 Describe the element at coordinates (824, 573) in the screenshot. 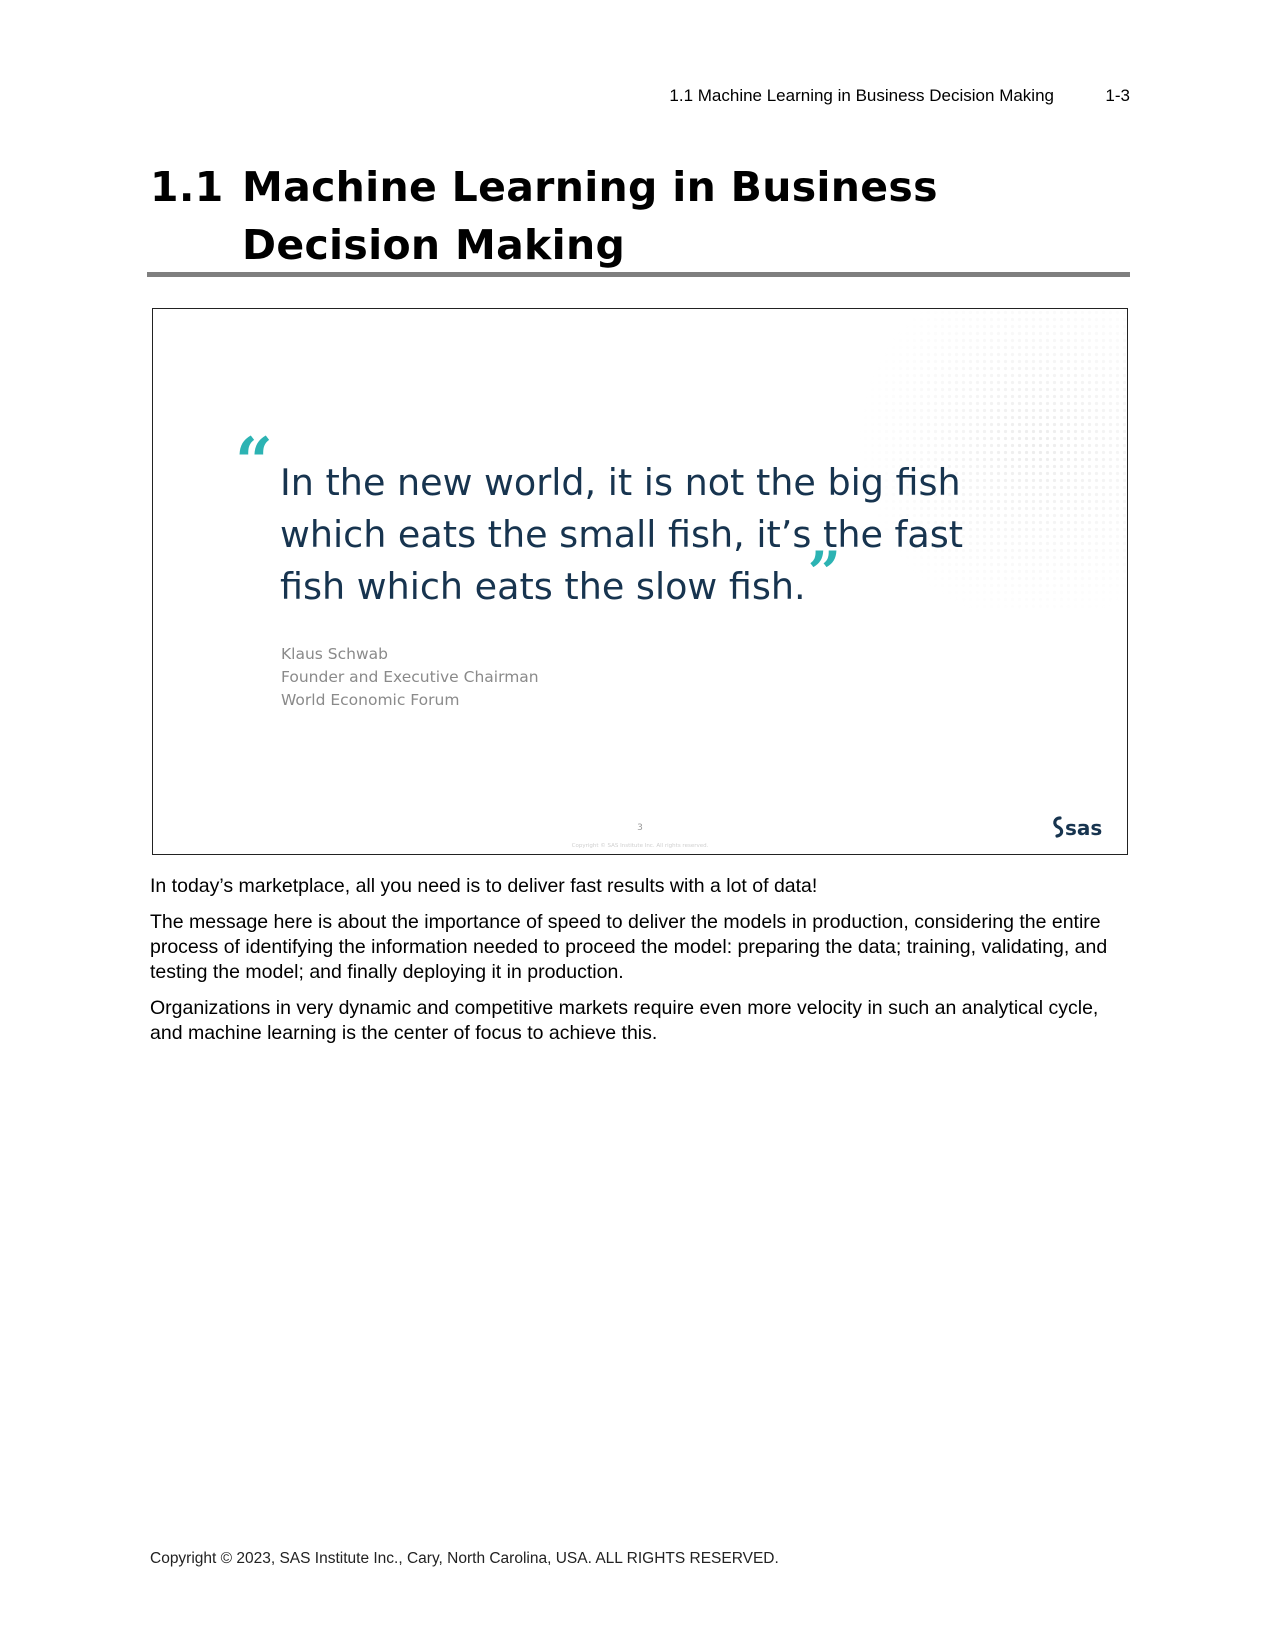

I see `close-quote-mark: ”` at that location.